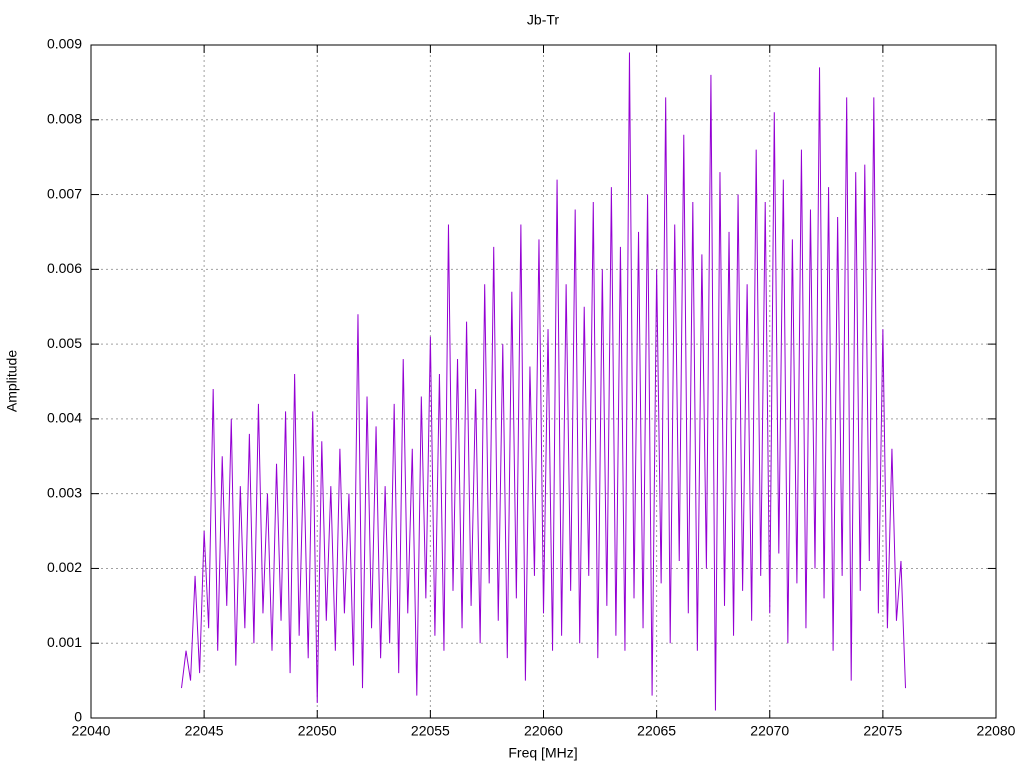  I want to click on x-tick-label: 22045, so click(204, 731).